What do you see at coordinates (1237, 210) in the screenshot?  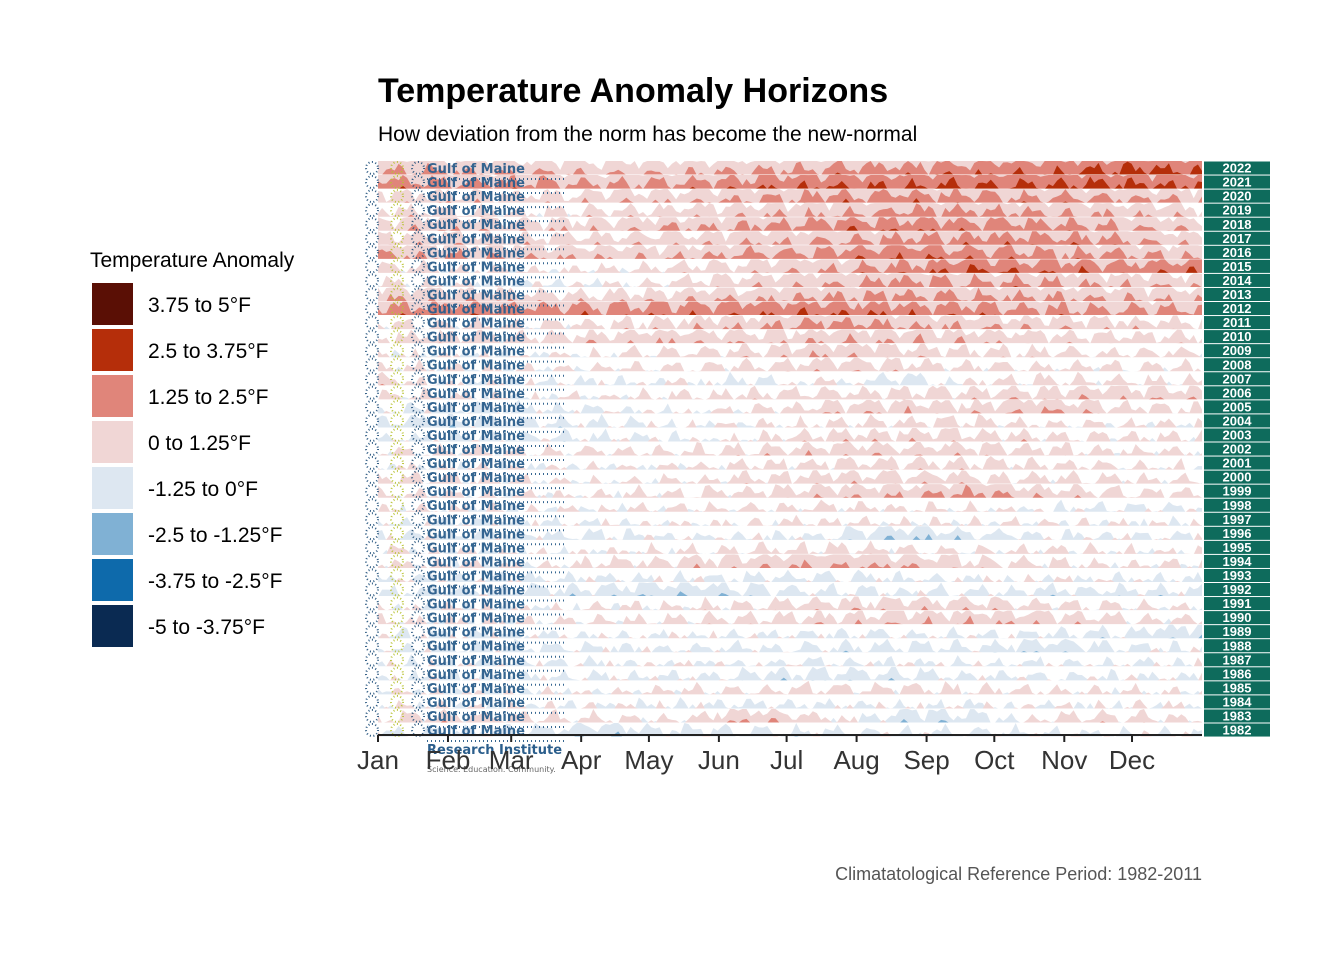 I see `year-label: 2019` at bounding box center [1237, 210].